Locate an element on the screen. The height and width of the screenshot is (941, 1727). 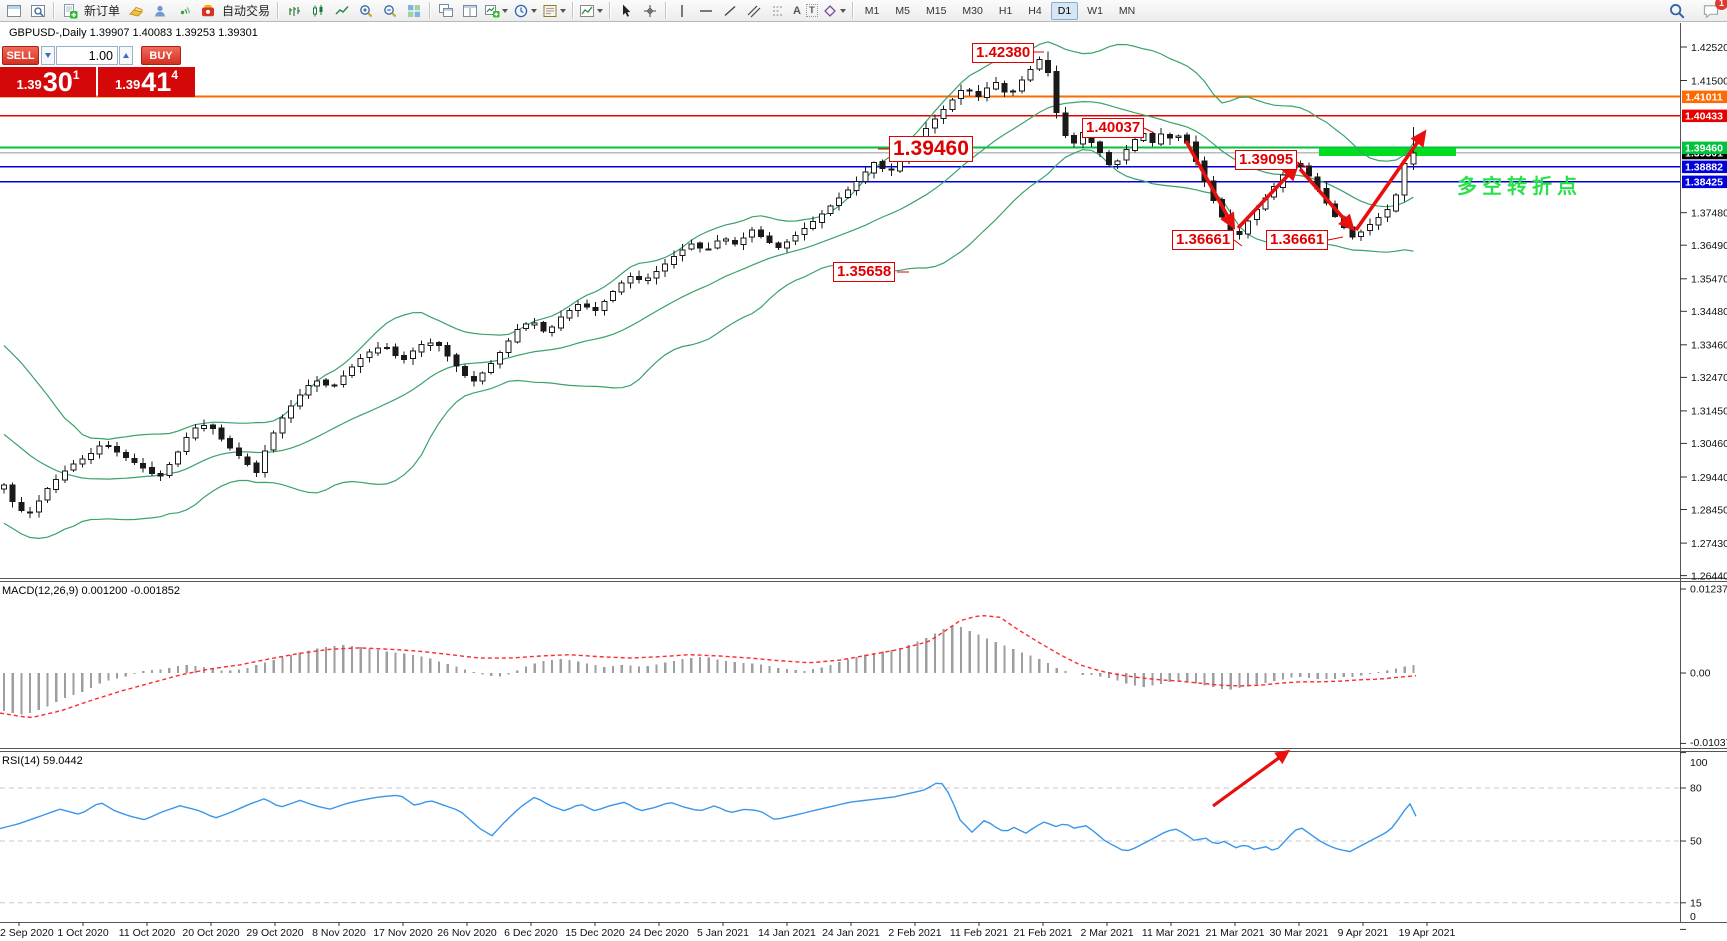
timeframe-m5: M5 is located at coordinates (902, 10).